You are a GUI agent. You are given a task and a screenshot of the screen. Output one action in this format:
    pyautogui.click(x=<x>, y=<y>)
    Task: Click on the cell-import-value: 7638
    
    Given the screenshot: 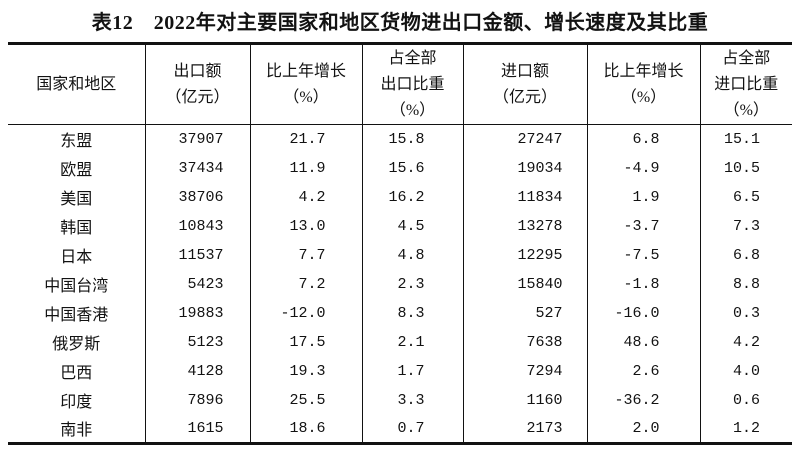 What is the action you would take?
    pyautogui.click(x=525, y=342)
    